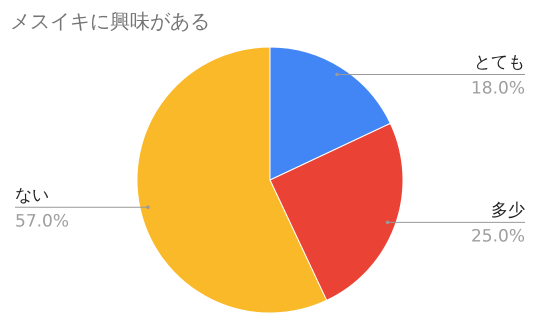 This screenshot has width=540, height=330. What do you see at coordinates (499, 62) in the screenshot?
I see `slice-label: とても` at bounding box center [499, 62].